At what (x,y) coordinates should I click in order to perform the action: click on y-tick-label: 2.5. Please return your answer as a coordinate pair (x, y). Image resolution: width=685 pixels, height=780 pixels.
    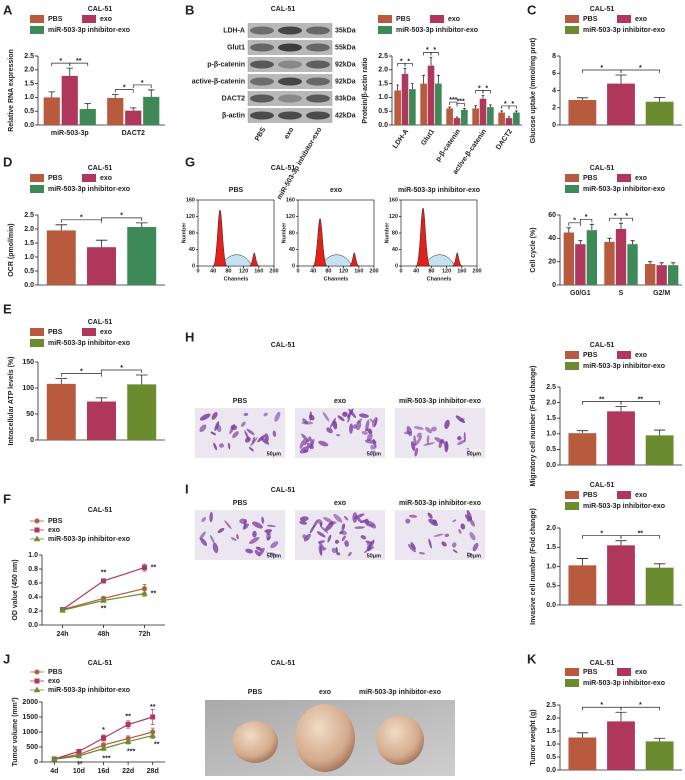
    Looking at the image, I should click on (29, 215).